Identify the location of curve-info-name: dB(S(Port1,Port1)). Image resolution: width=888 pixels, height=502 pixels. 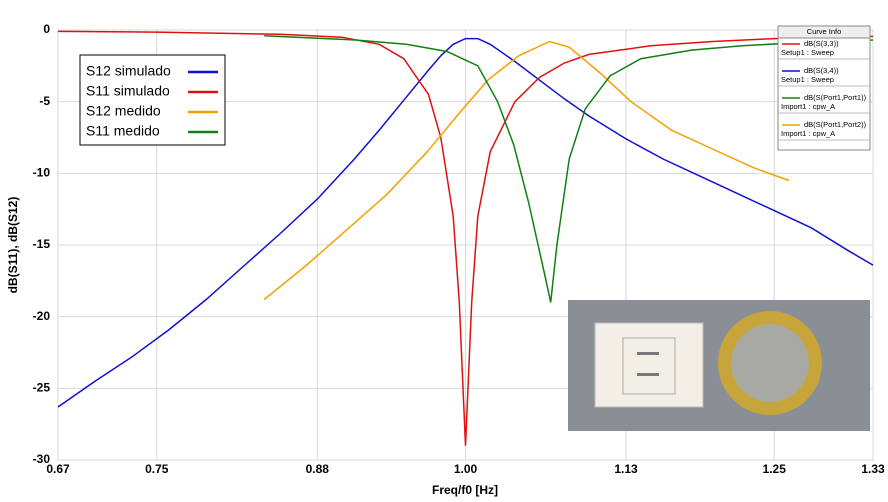
(835, 97).